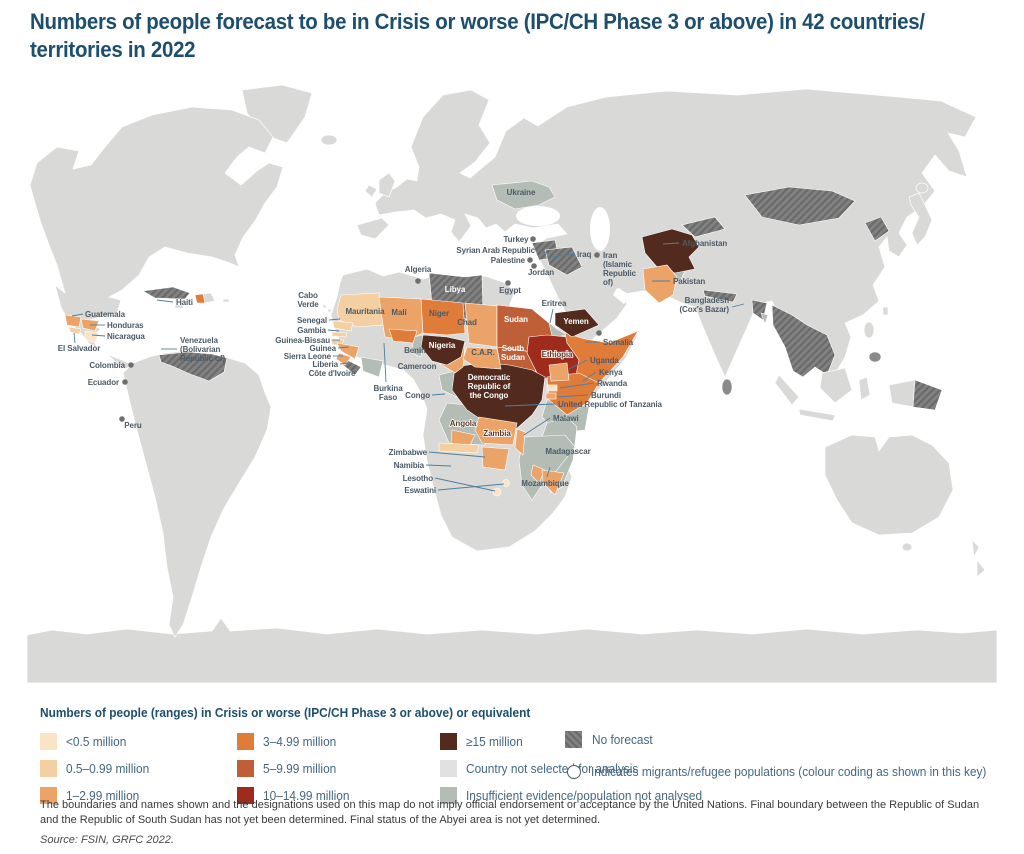 This screenshot has height=854, width=1024. Describe the element at coordinates (184, 302) in the screenshot. I see `map-label-text-haiti: Haiti` at that location.